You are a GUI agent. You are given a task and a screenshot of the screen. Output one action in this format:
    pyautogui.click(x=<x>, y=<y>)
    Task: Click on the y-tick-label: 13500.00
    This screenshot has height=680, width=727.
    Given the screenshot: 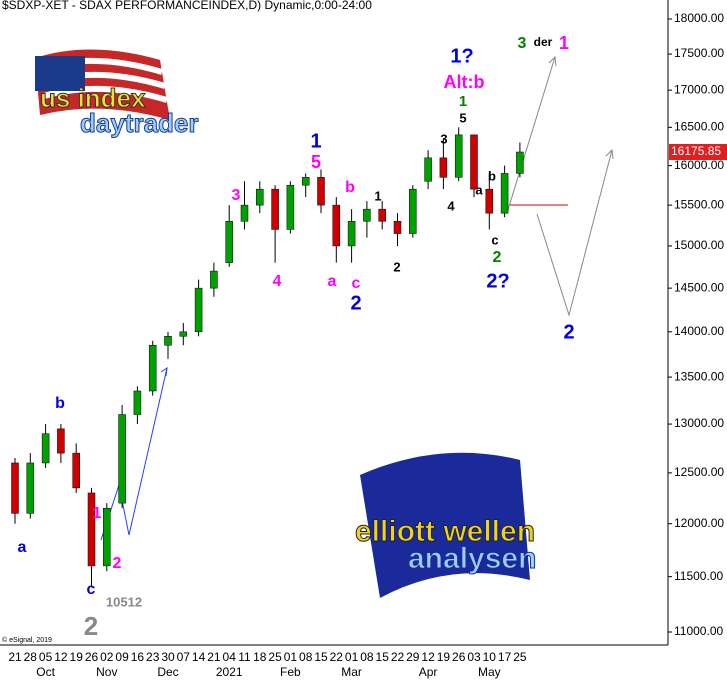 What is the action you would take?
    pyautogui.click(x=699, y=376)
    